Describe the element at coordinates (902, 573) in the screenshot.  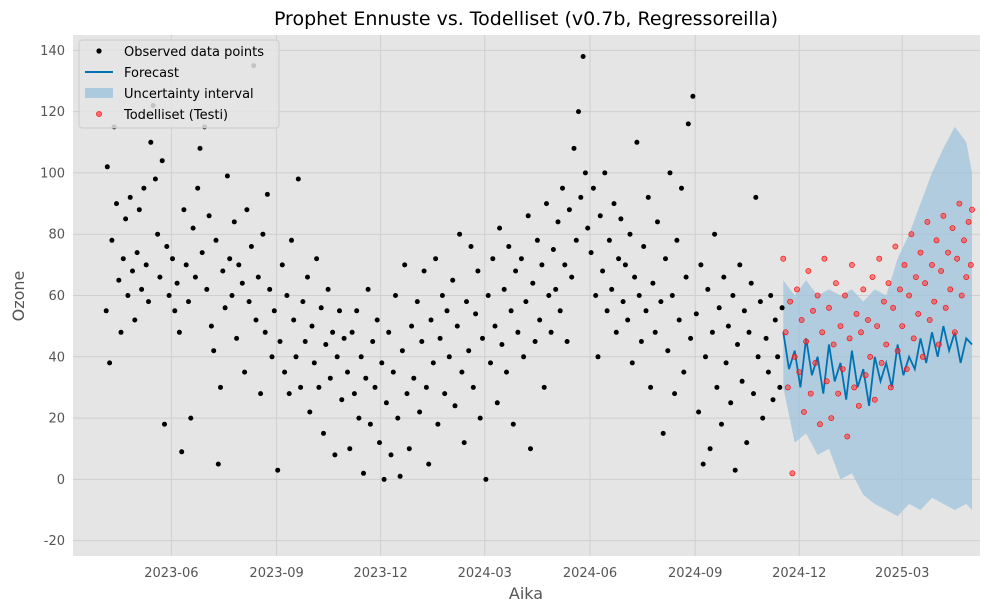
I see `x-tick-label: 2025-03` at that location.